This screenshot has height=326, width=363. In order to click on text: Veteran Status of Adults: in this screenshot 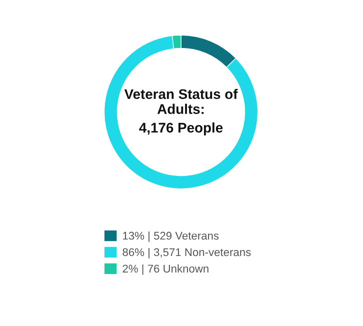, I will do `click(181, 101)`.